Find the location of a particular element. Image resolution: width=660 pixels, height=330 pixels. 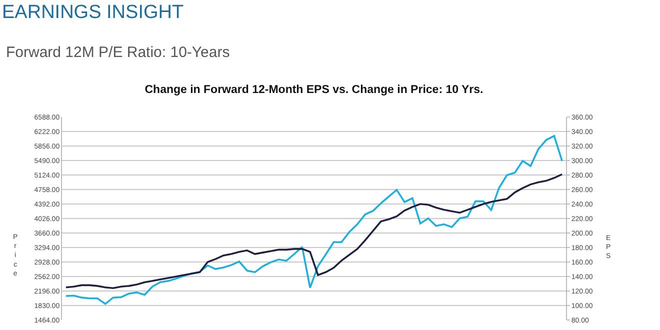

text: EARNINGS INSIGHT is located at coordinates (93, 12).